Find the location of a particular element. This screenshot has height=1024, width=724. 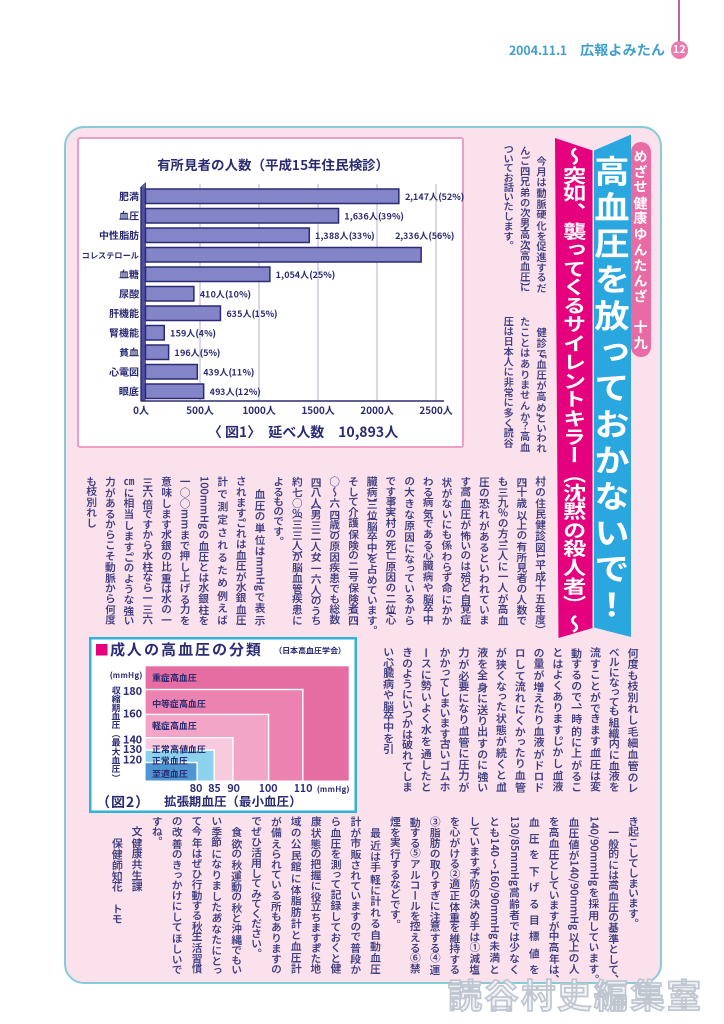

svg-text: 100 is located at coordinates (268, 788).